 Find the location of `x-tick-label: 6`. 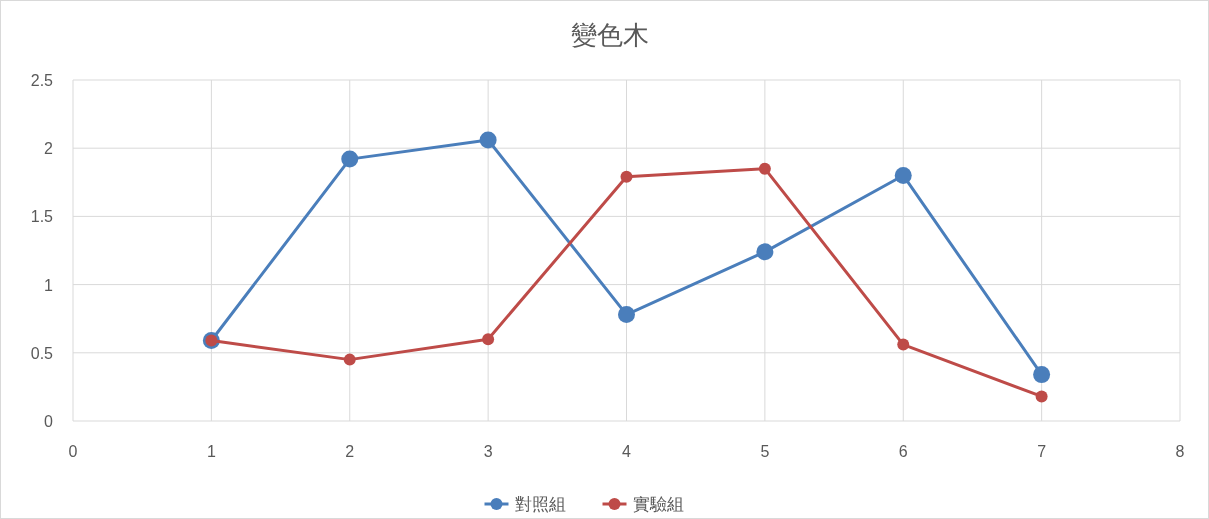

x-tick-label: 6 is located at coordinates (903, 451).